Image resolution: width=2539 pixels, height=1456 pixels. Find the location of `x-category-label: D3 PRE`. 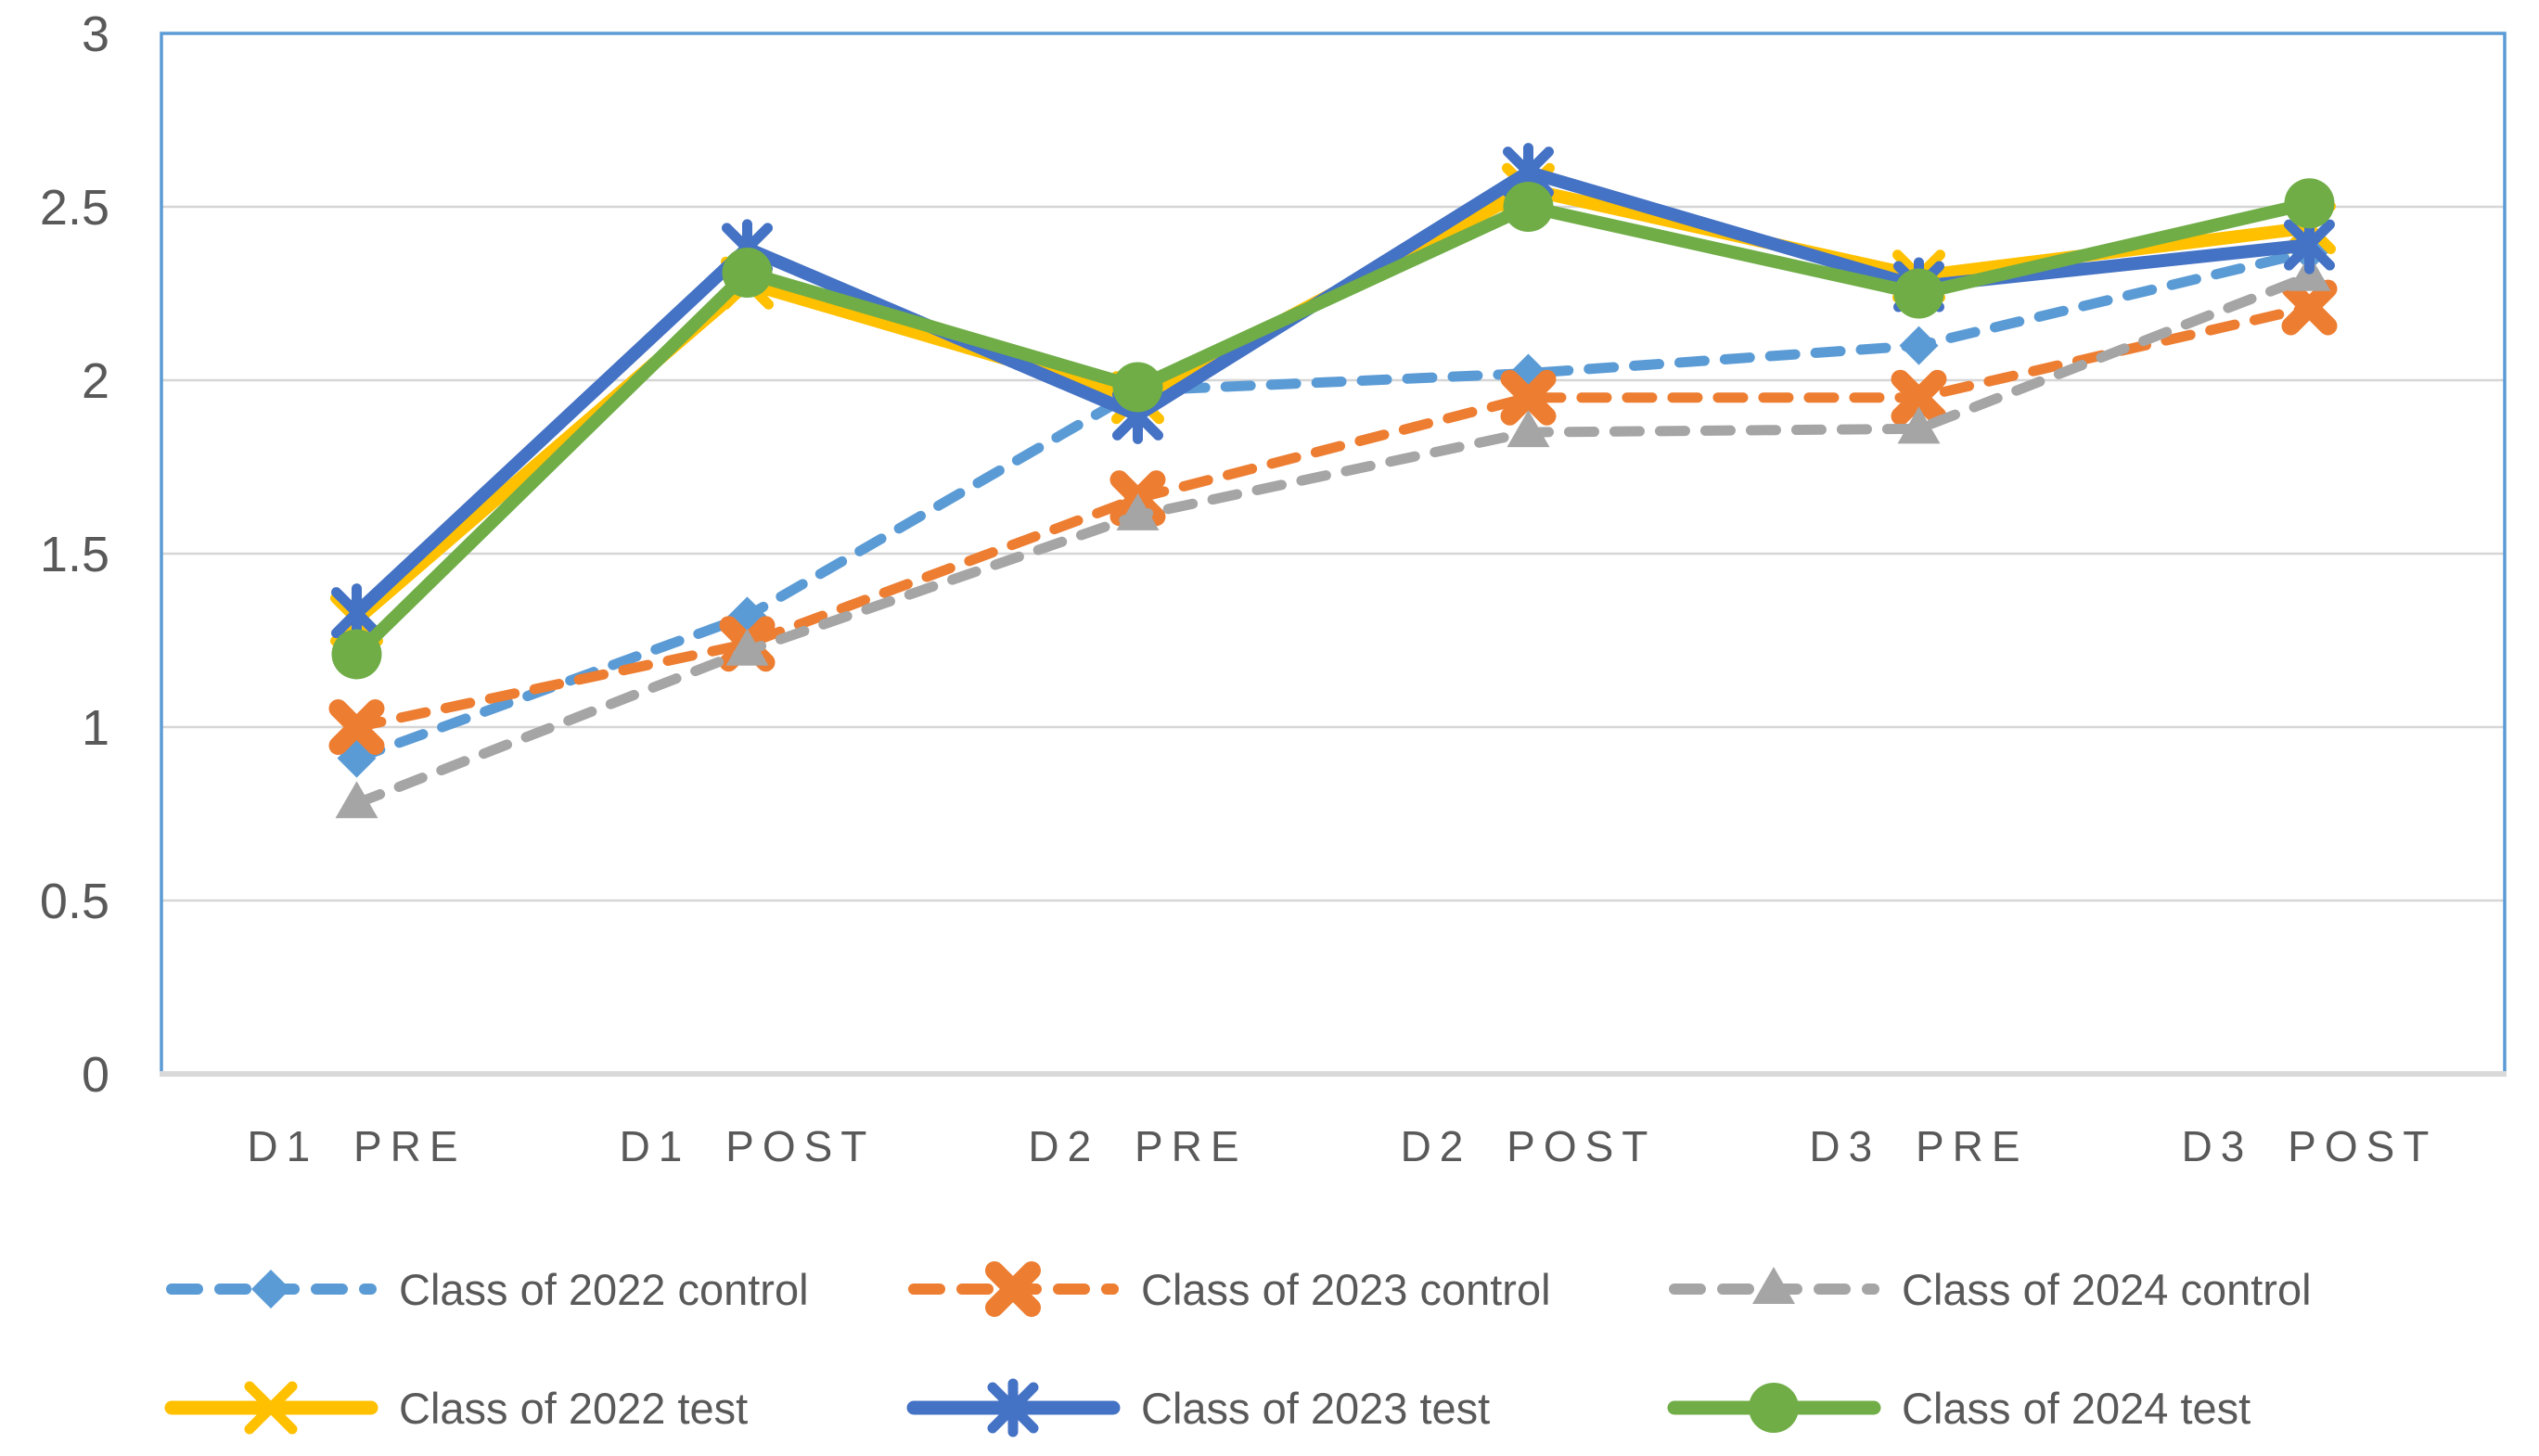

x-category-label: D3 PRE is located at coordinates (1919, 1146).